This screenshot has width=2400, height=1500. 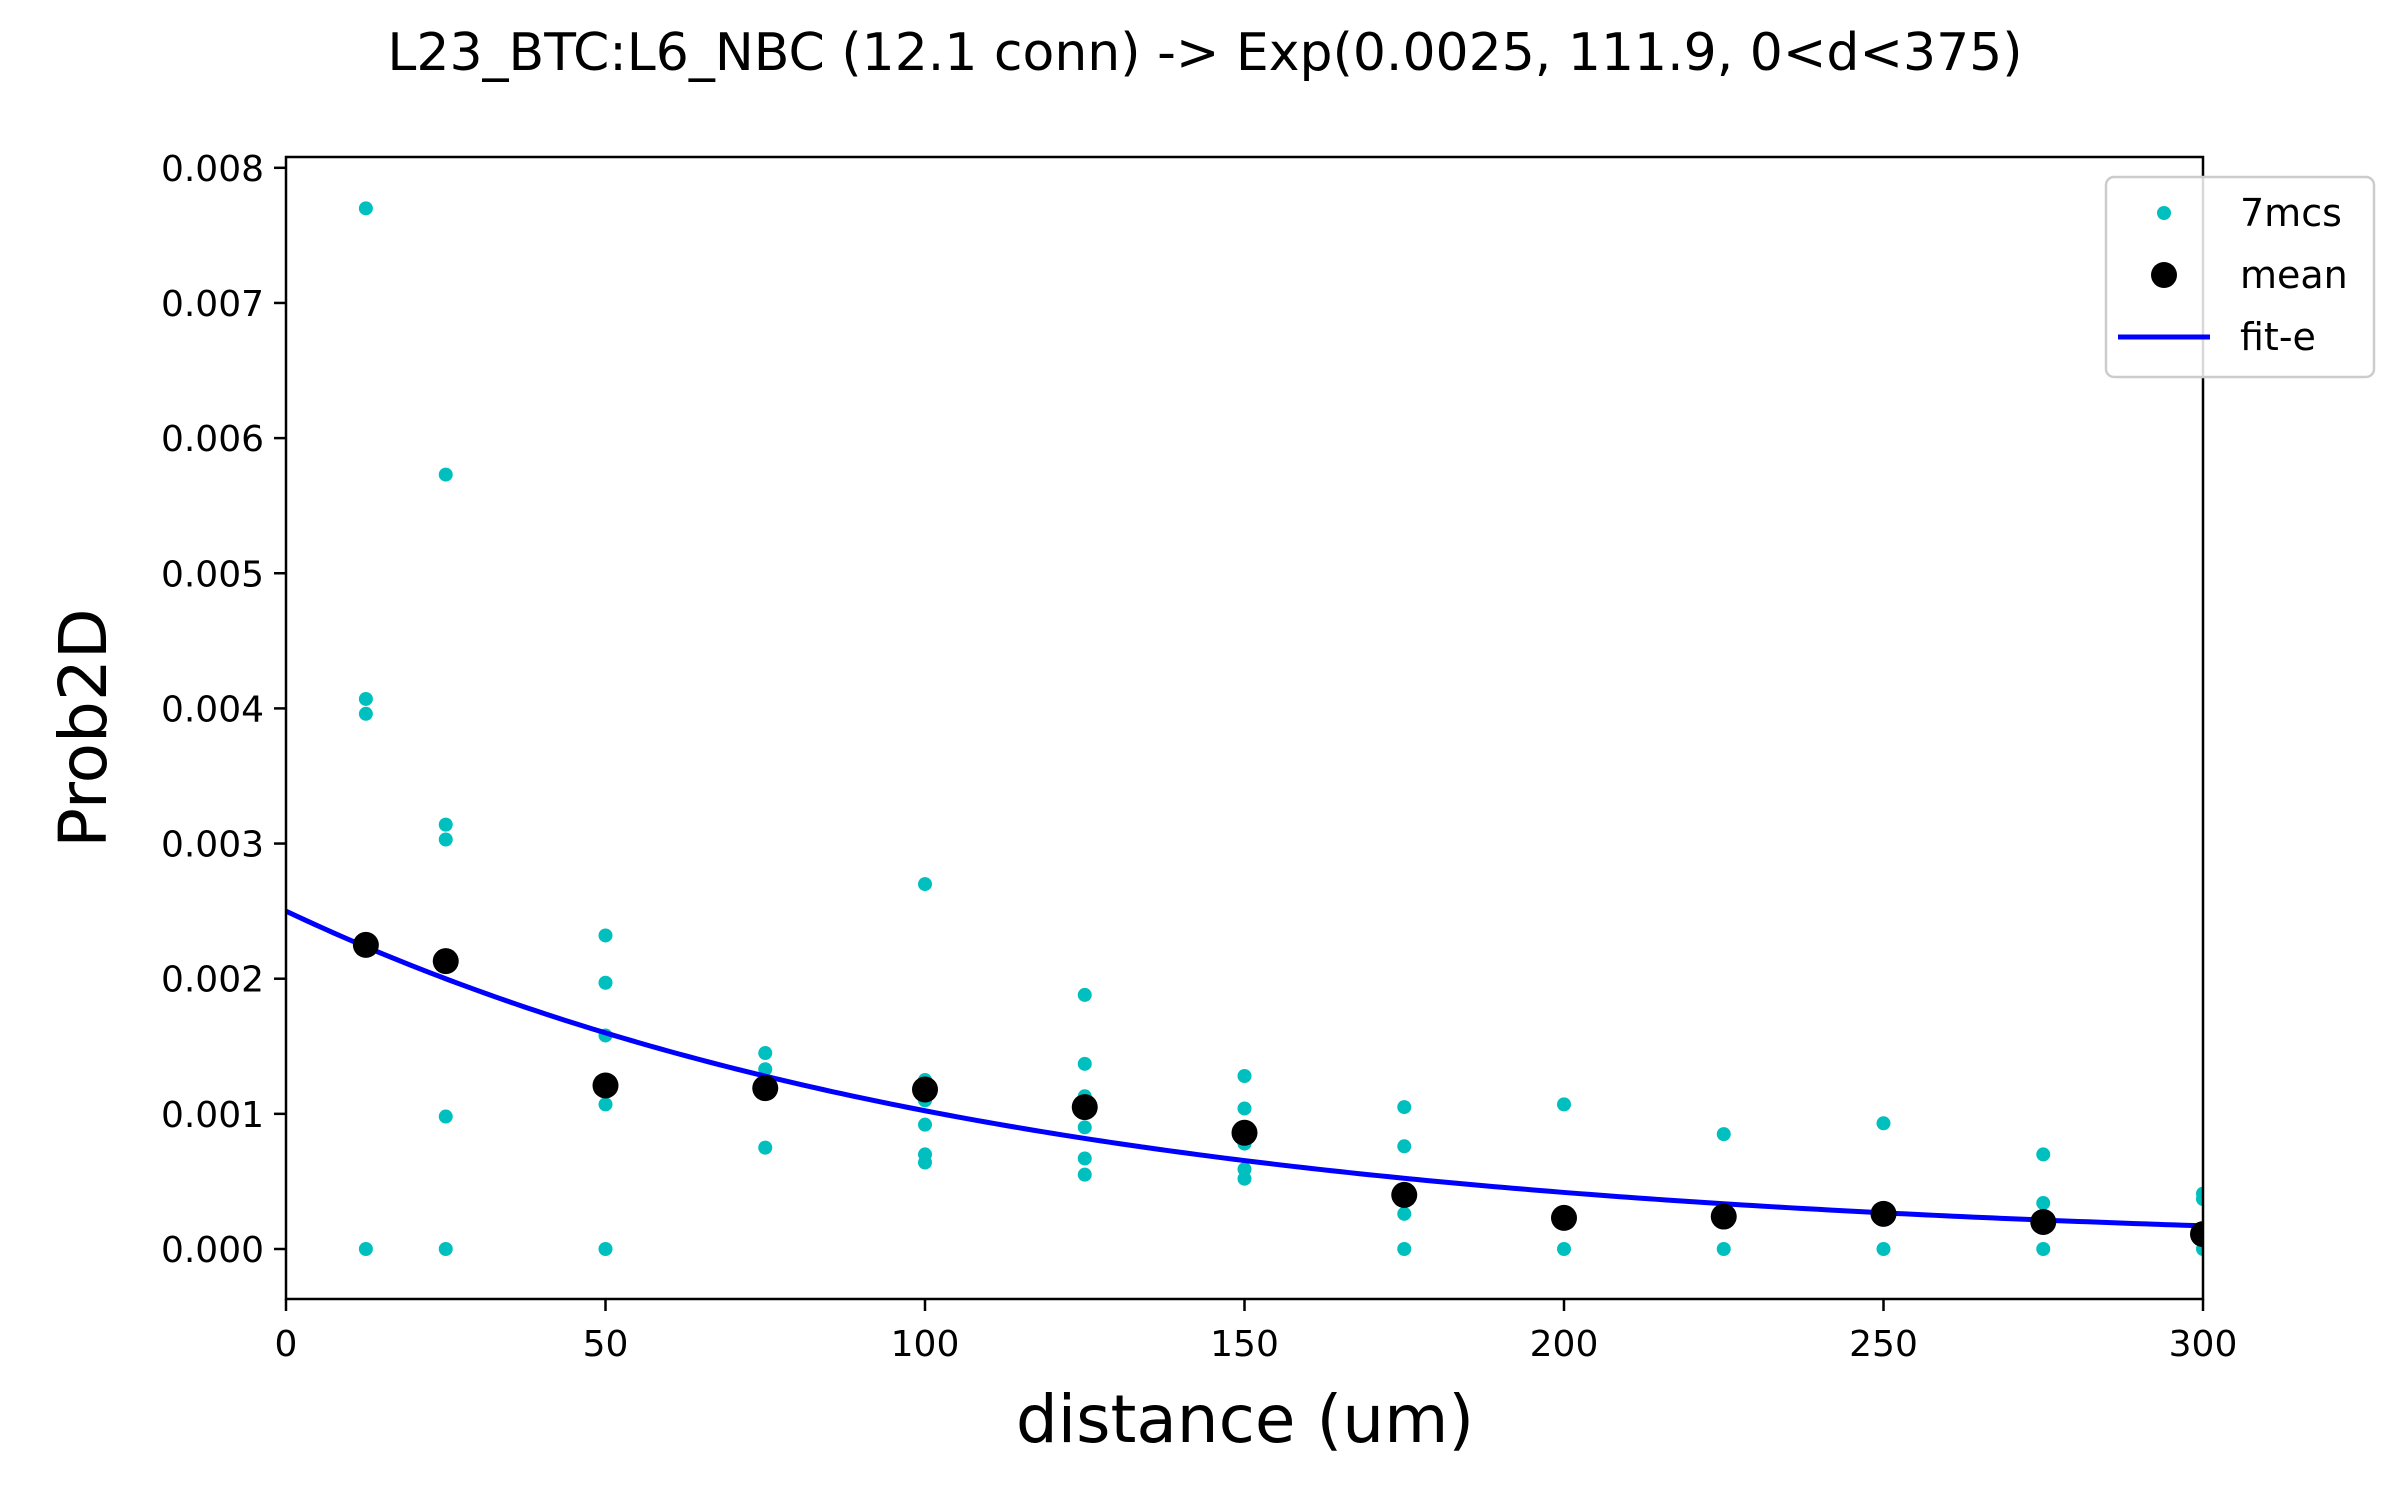 I want to click on y-tick-label: 0.001, so click(x=212, y=1115).